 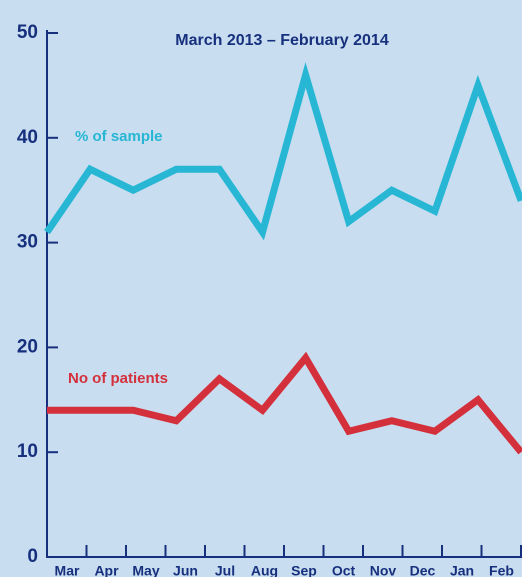 I want to click on x-tick-label: Jul, so click(x=225, y=570).